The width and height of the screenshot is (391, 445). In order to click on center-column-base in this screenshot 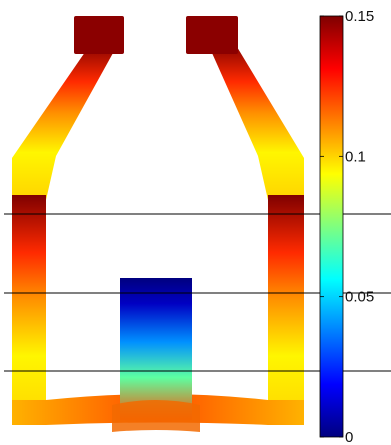, I will do `click(156, 416)`.